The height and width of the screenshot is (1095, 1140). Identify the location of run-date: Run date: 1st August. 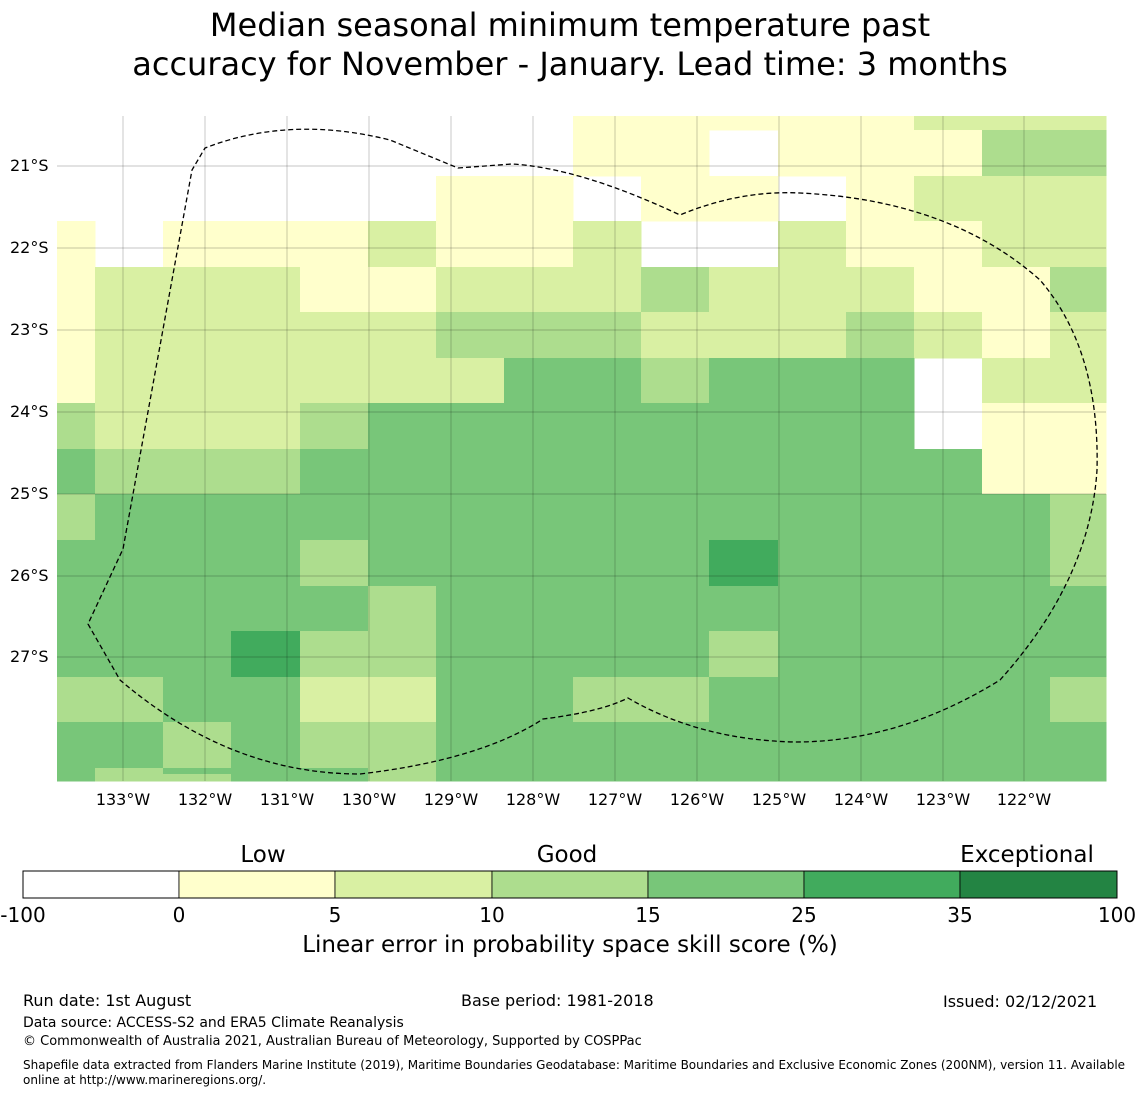
(107, 1000).